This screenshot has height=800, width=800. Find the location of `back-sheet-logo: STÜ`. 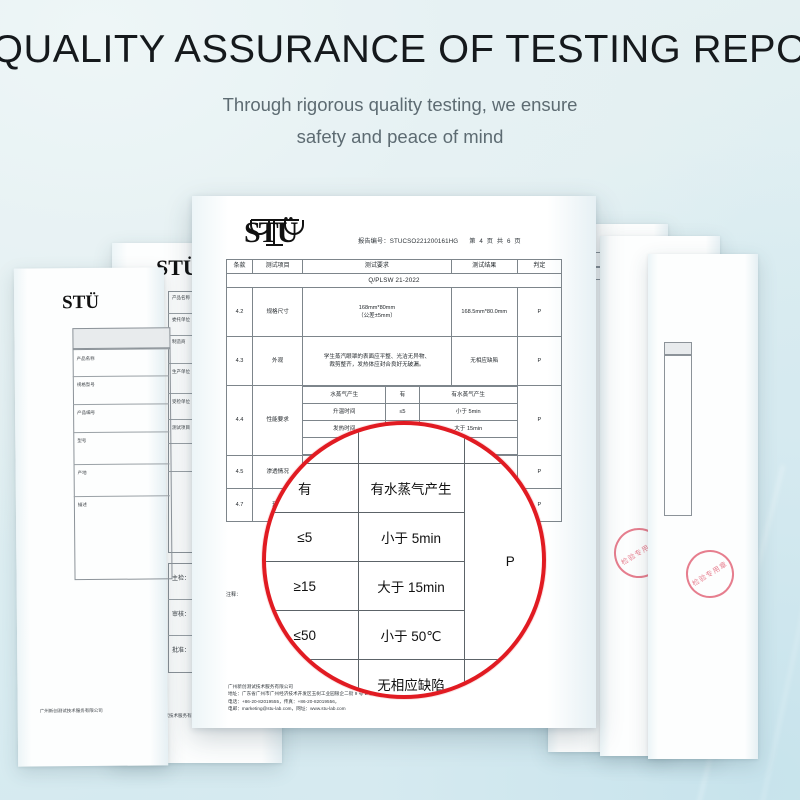

back-sheet-logo: STÜ is located at coordinates (81, 302).